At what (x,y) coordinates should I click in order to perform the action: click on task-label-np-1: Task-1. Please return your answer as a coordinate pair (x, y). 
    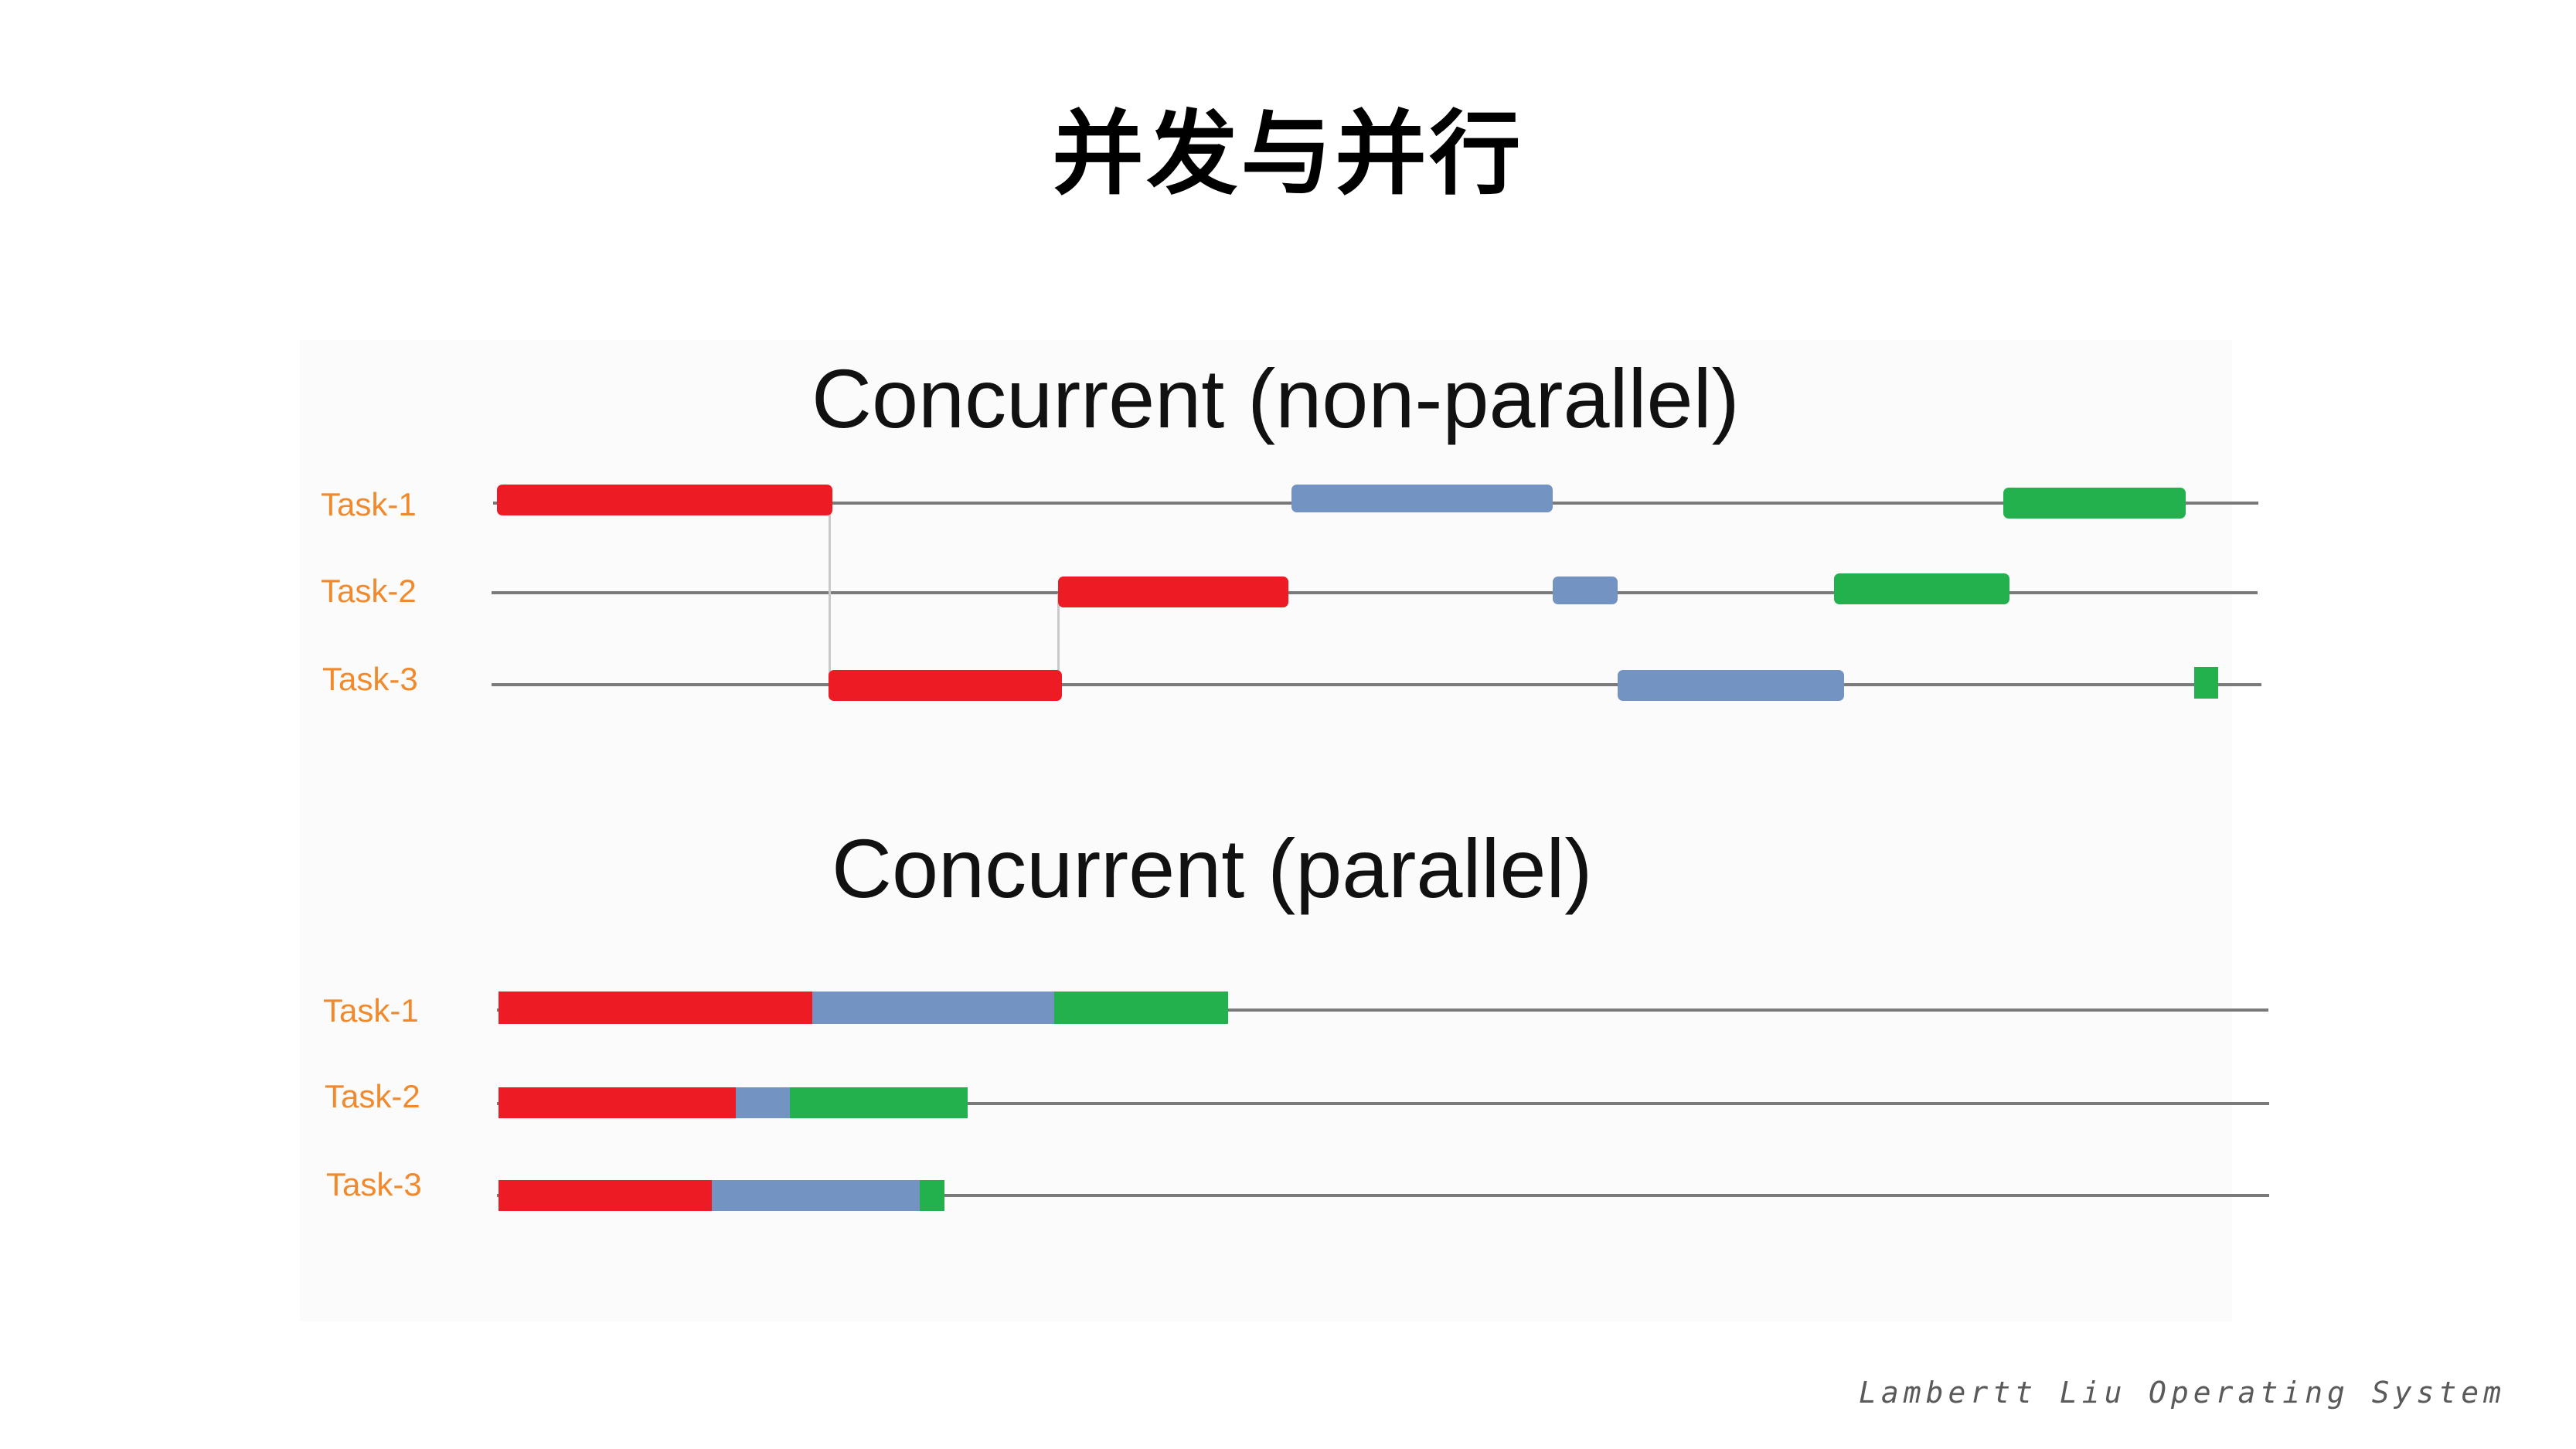
    Looking at the image, I should click on (369, 504).